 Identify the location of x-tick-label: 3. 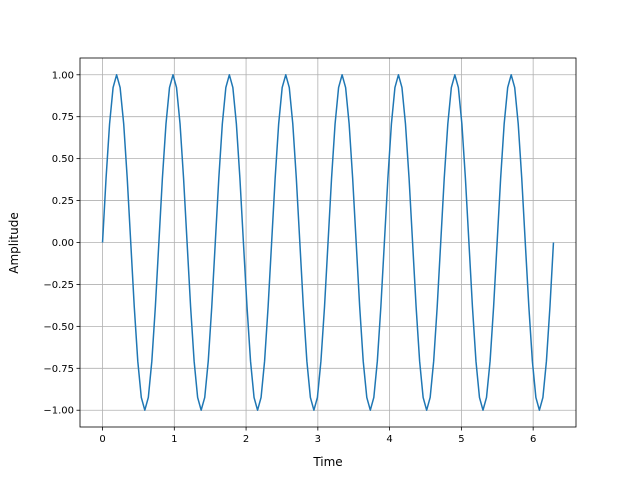
(318, 439).